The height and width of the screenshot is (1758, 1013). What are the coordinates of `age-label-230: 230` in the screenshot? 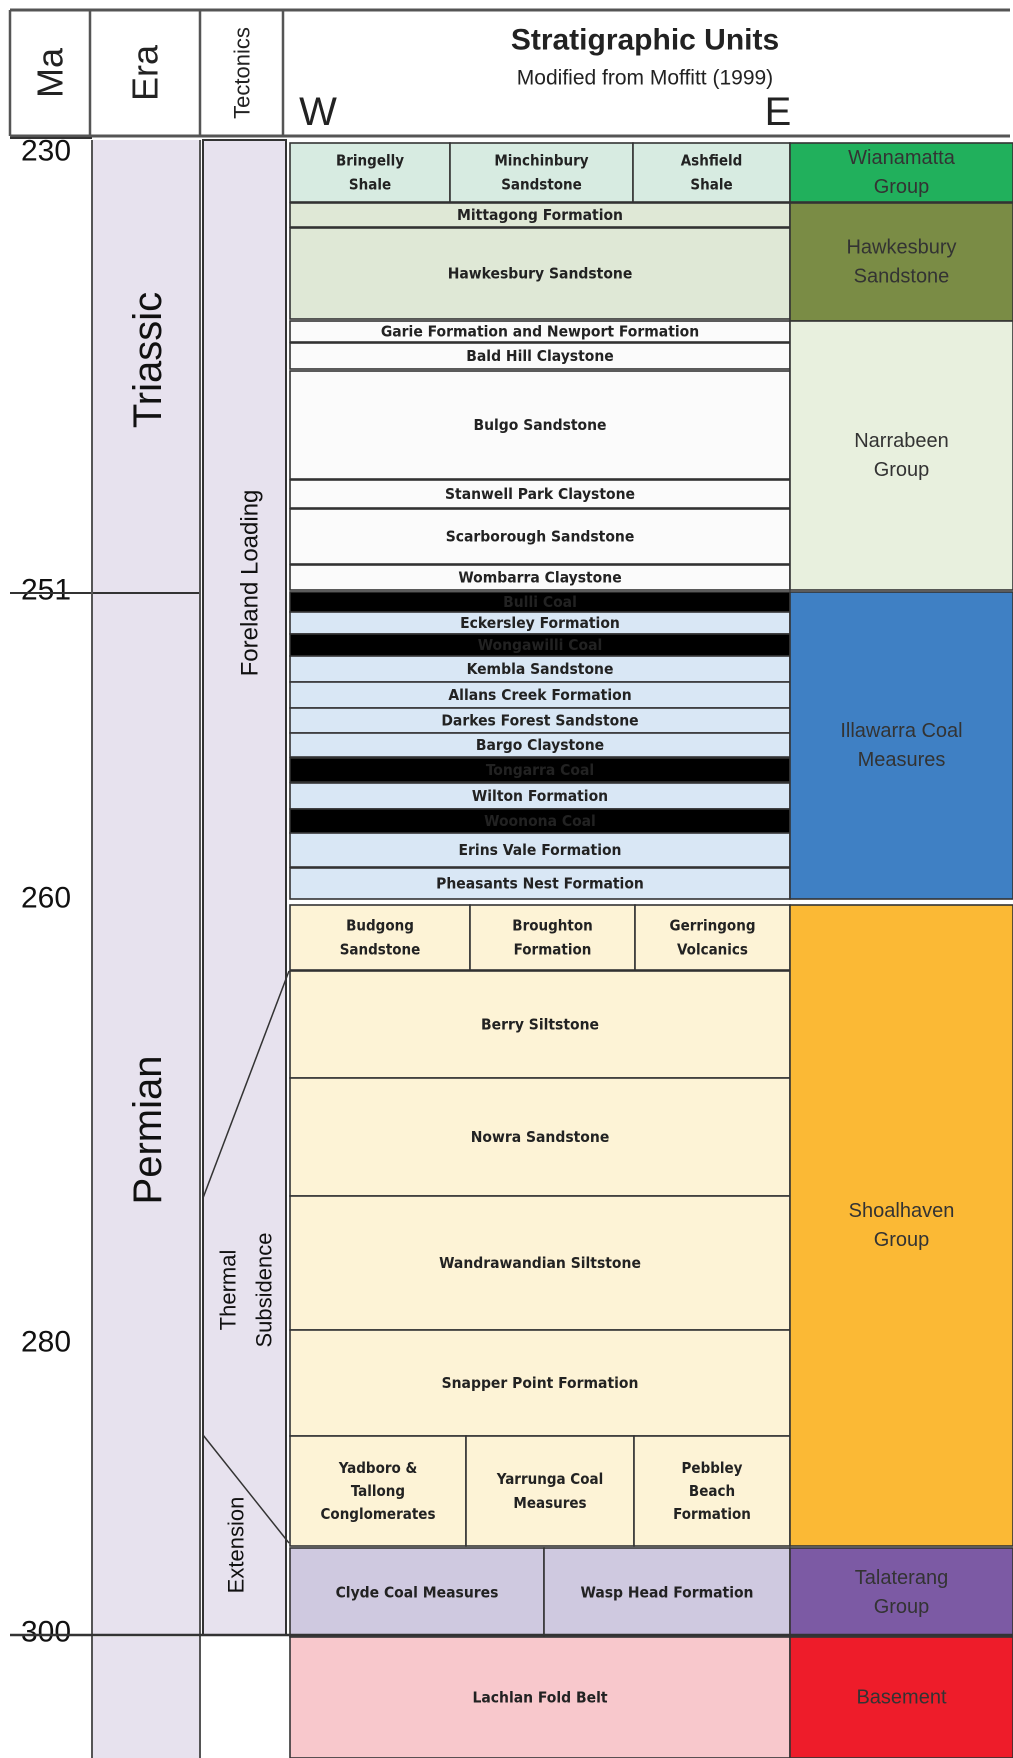 It's located at (46, 151).